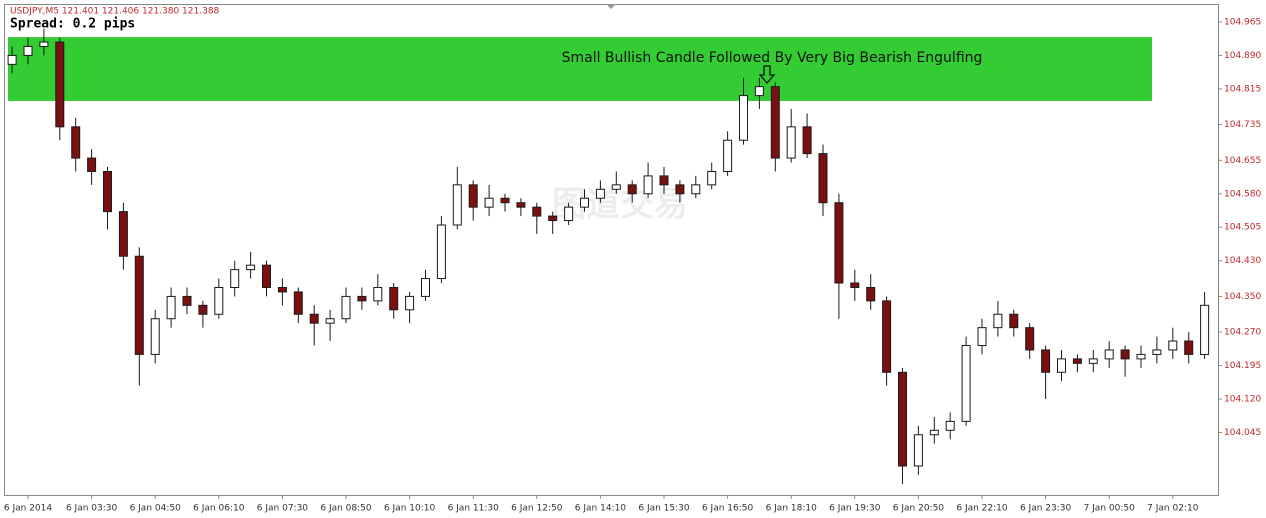 The image size is (1266, 518). What do you see at coordinates (855, 509) in the screenshot?
I see `x-tick-label: 6 Jan 19:30` at bounding box center [855, 509].